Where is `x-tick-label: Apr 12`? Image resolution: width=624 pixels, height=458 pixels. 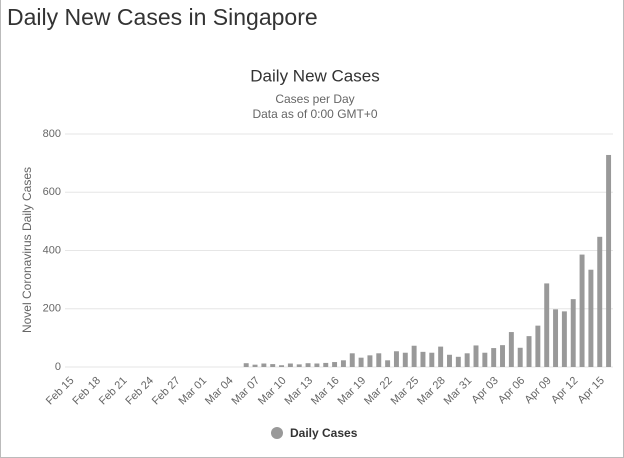 x-tick-label: Apr 12 is located at coordinates (564, 390).